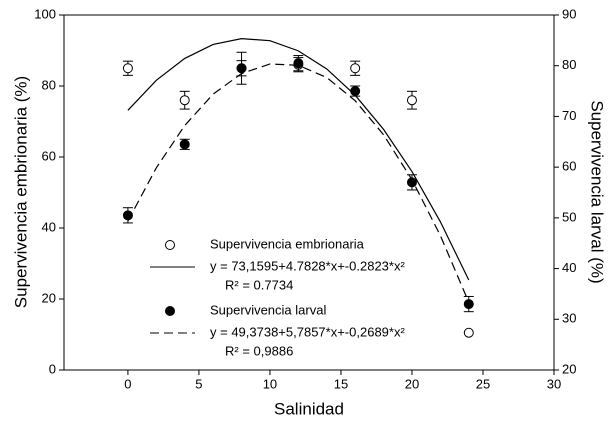  Describe the element at coordinates (569, 318) in the screenshot. I see `y2-tick-label: 30` at that location.